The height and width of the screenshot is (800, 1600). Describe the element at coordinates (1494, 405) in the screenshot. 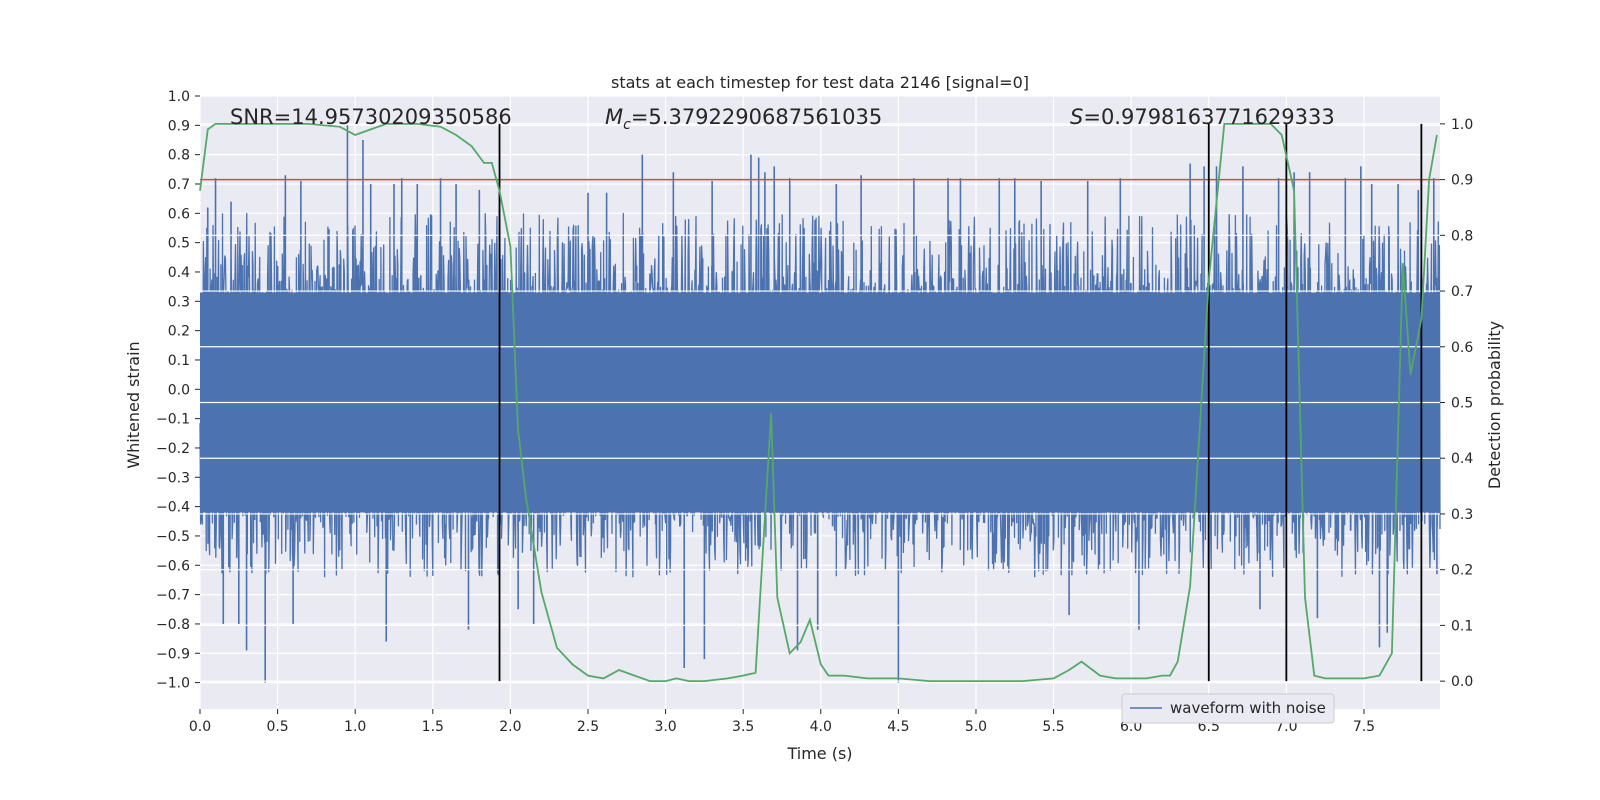

I see `y2-axis-label: Detection probability` at that location.